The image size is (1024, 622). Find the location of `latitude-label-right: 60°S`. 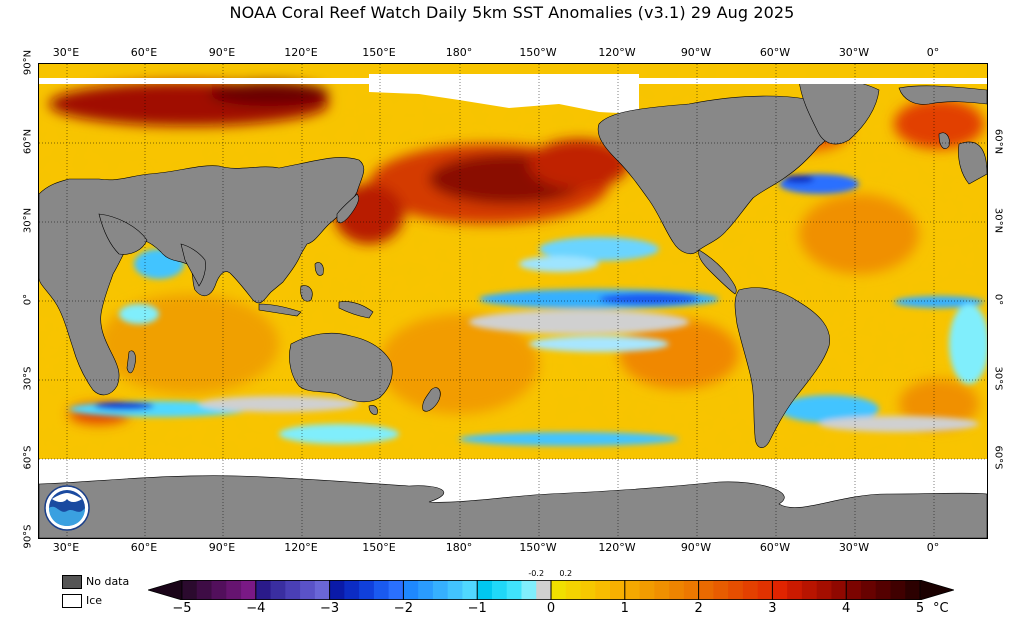

latitude-label-right: 60°S is located at coordinates (998, 457).